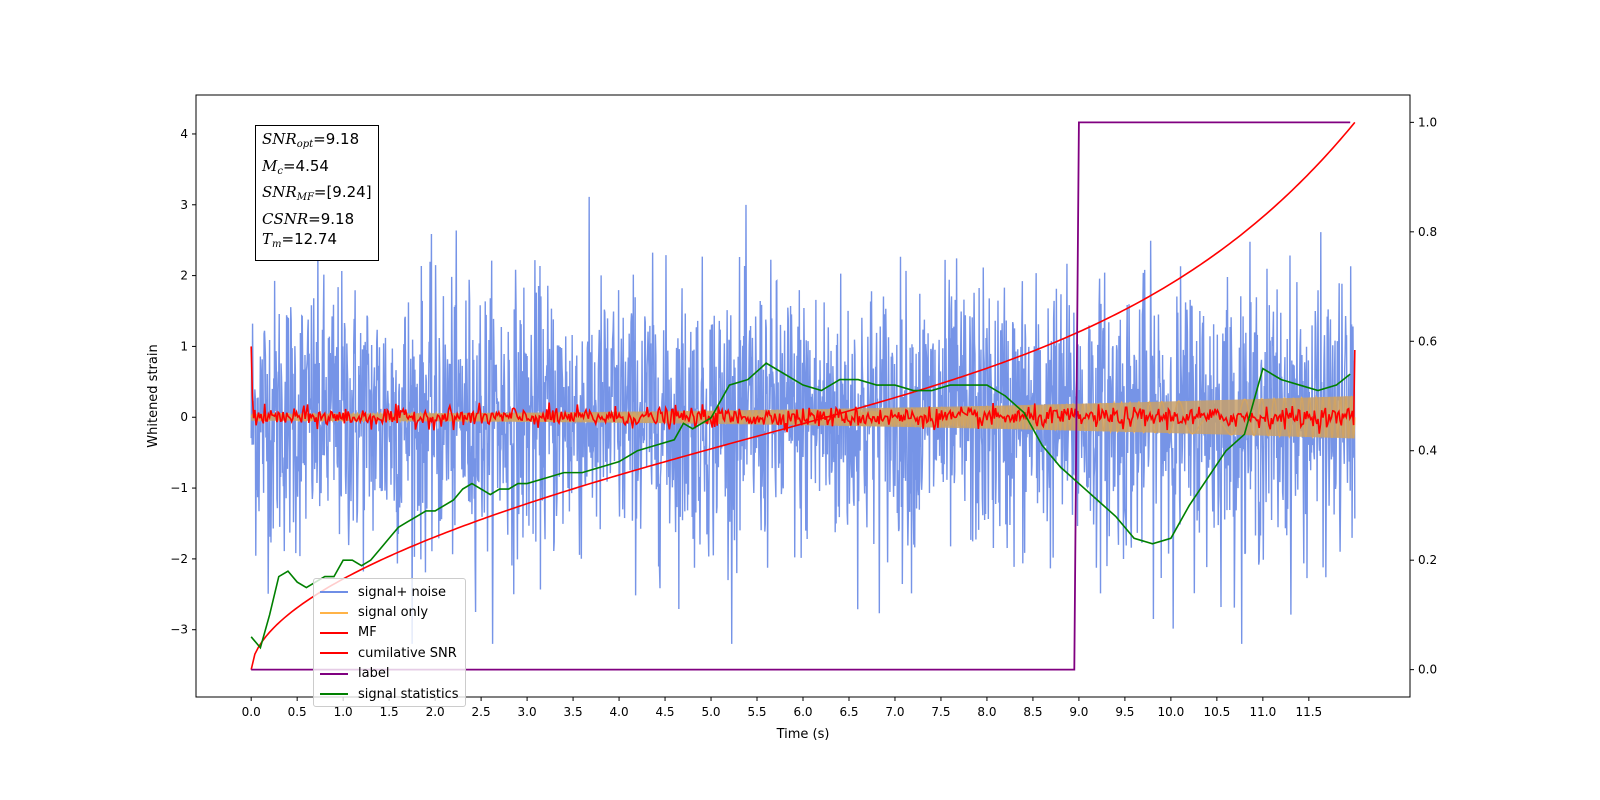 Image resolution: width=1600 pixels, height=800 pixels. Describe the element at coordinates (1427, 122) in the screenshot. I see `y2-tick-label: 1.0` at that location.